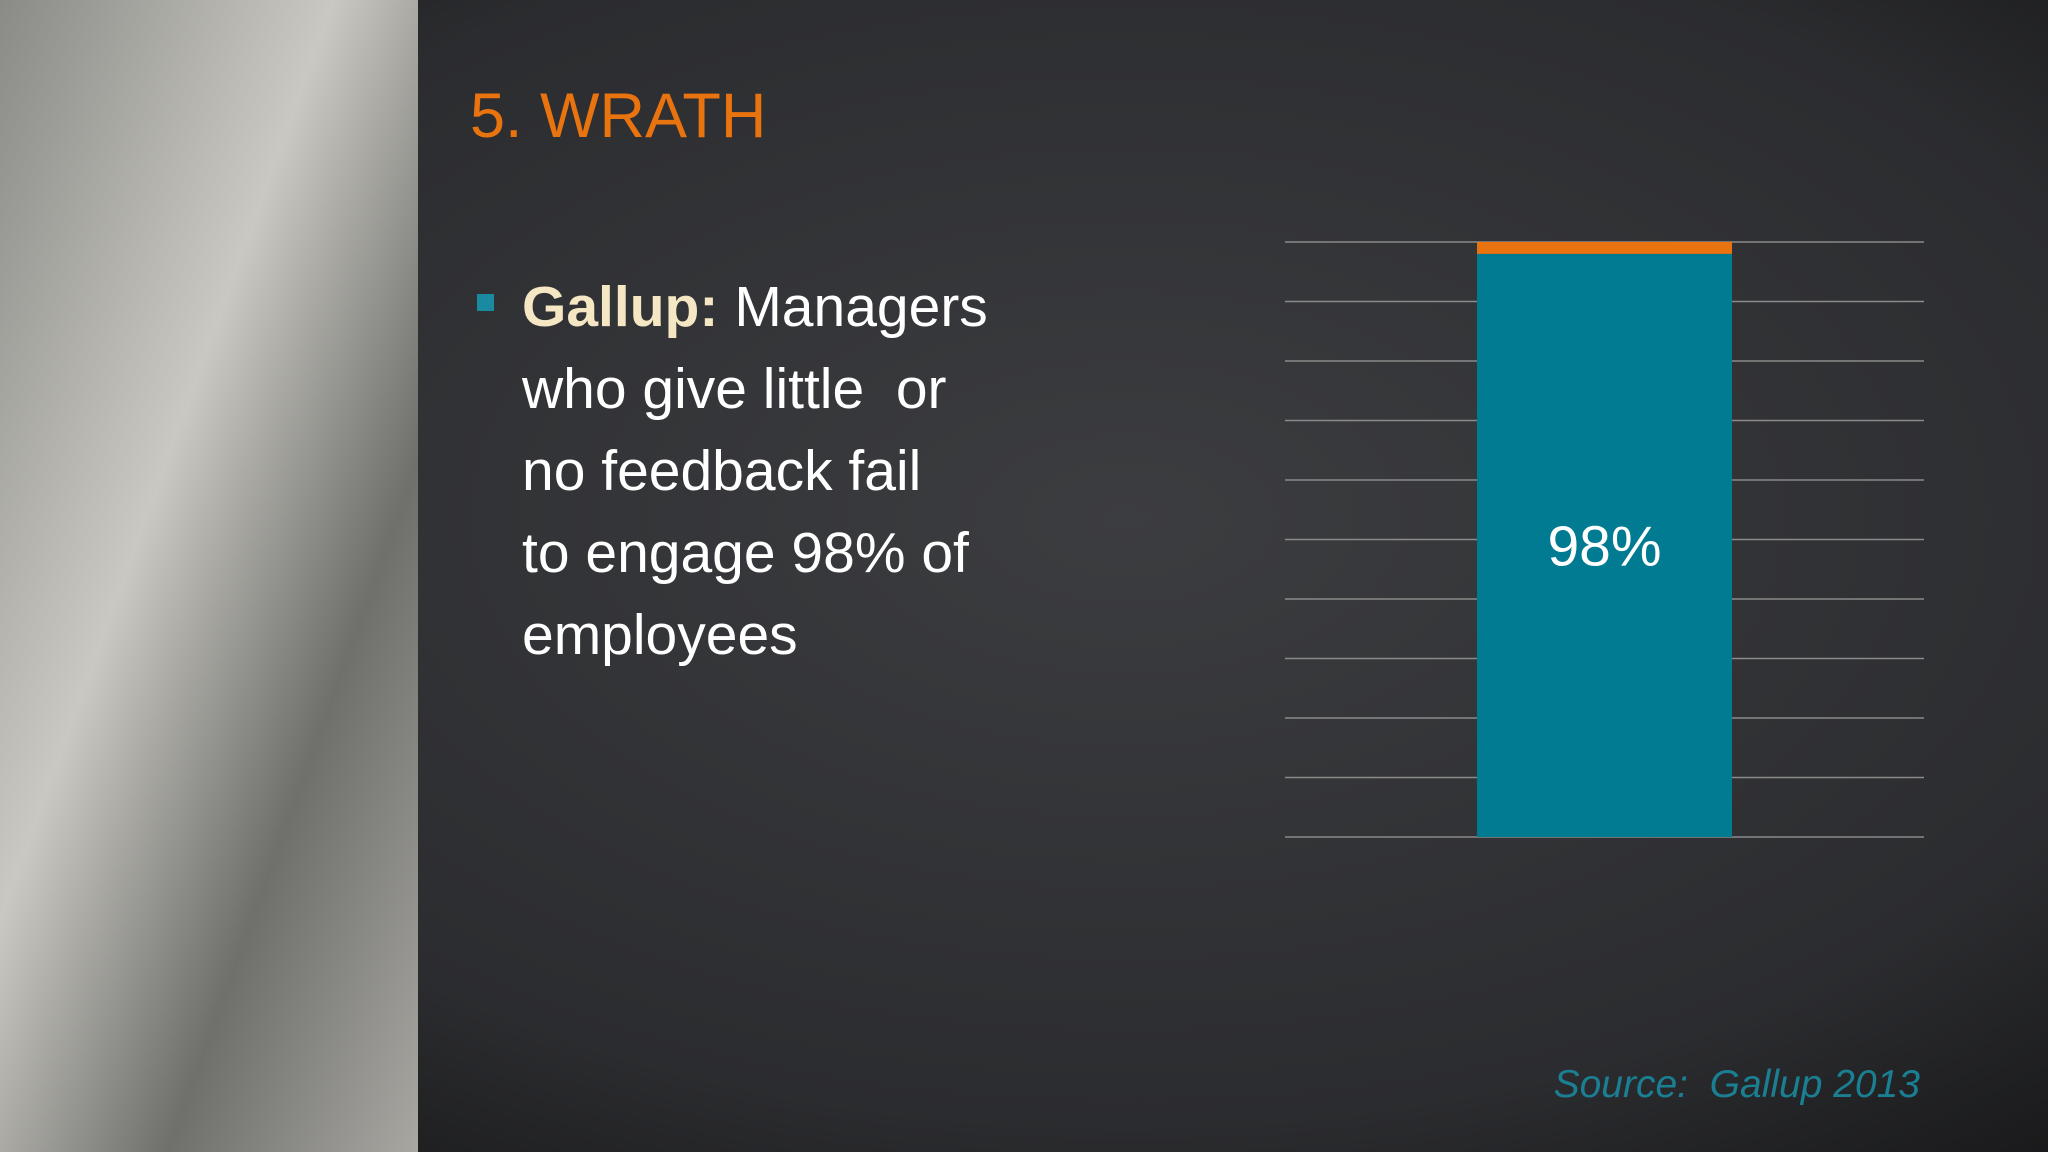 The image size is (2048, 1152). What do you see at coordinates (1737, 1084) in the screenshot?
I see `source-note: Source: Gallup 2013` at bounding box center [1737, 1084].